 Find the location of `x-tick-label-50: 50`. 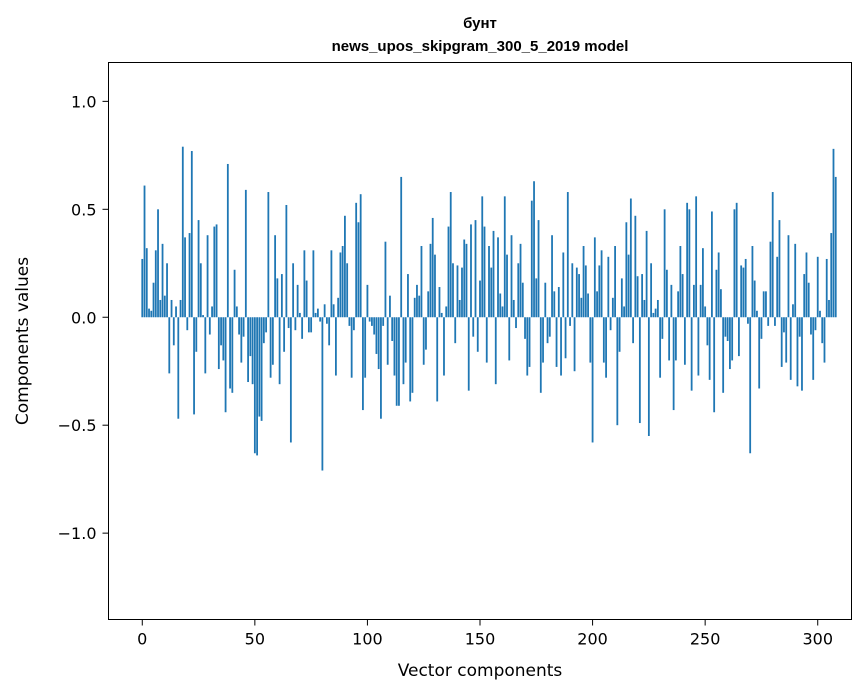

x-tick-label-50: 50 is located at coordinates (255, 639).